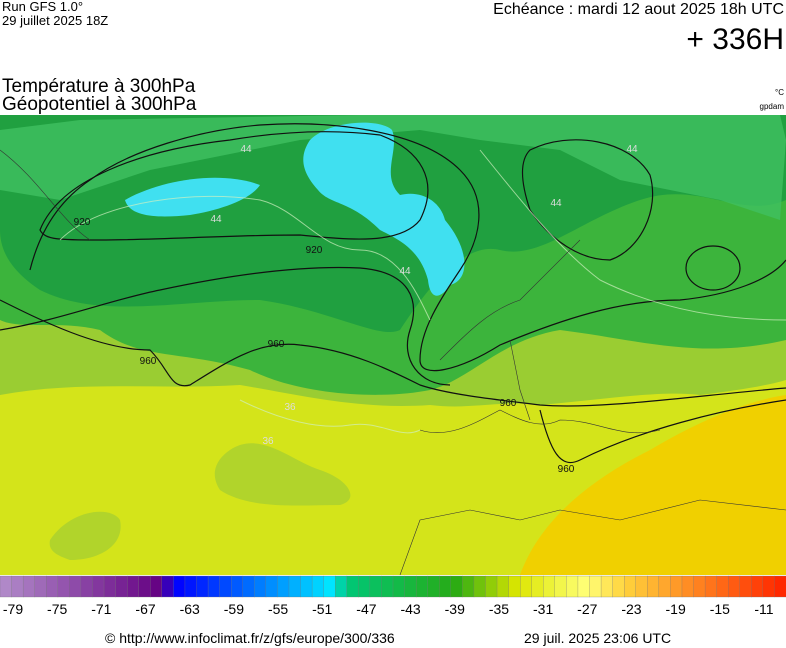 This screenshot has height=648, width=786. What do you see at coordinates (763, 609) in the screenshot?
I see `colorbar-label: -11` at bounding box center [763, 609].